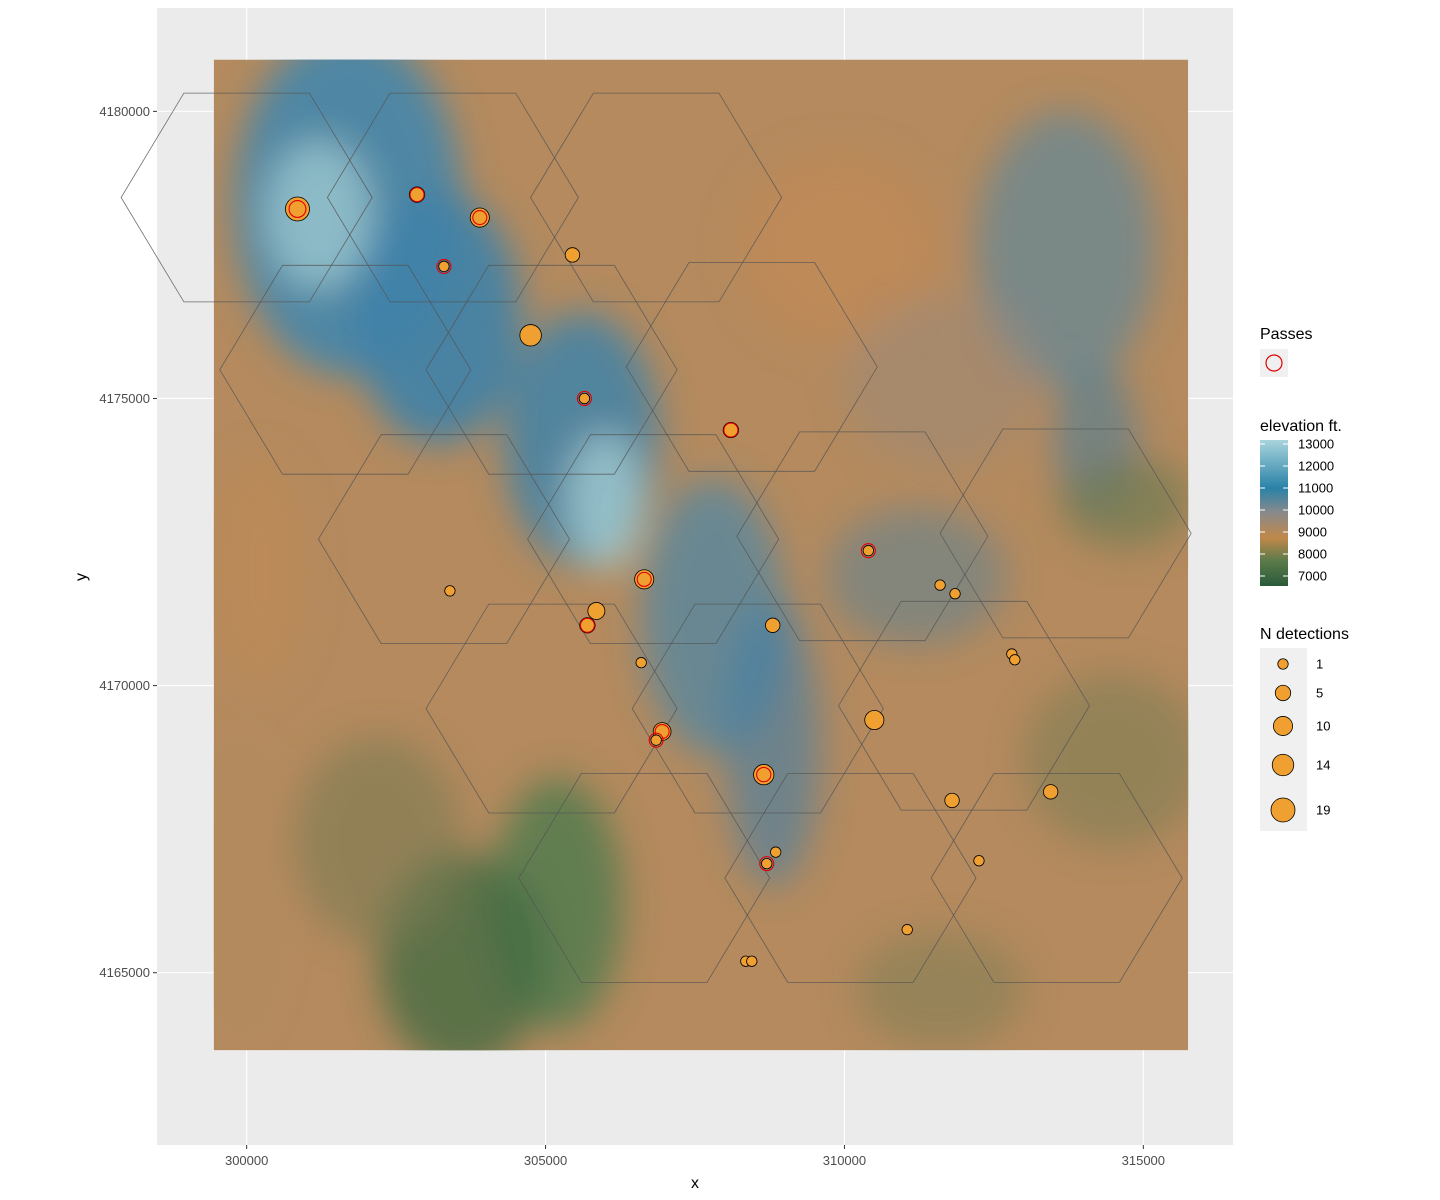 This screenshot has height=1200, width=1440. What do you see at coordinates (81, 577) in the screenshot?
I see `y-axis-title: y` at bounding box center [81, 577].